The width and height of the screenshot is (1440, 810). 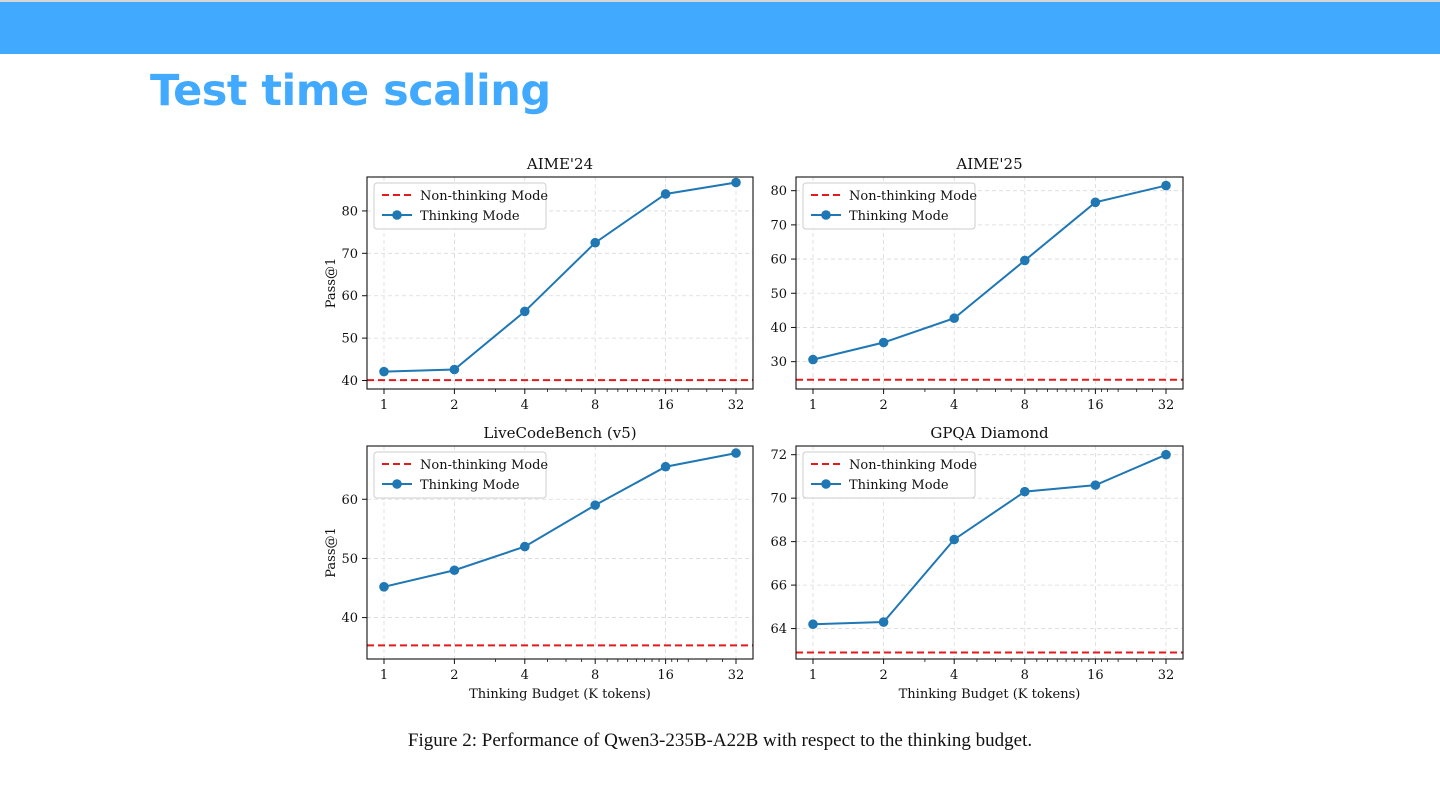 I want to click on y-tick-label: 68, so click(x=778, y=542).